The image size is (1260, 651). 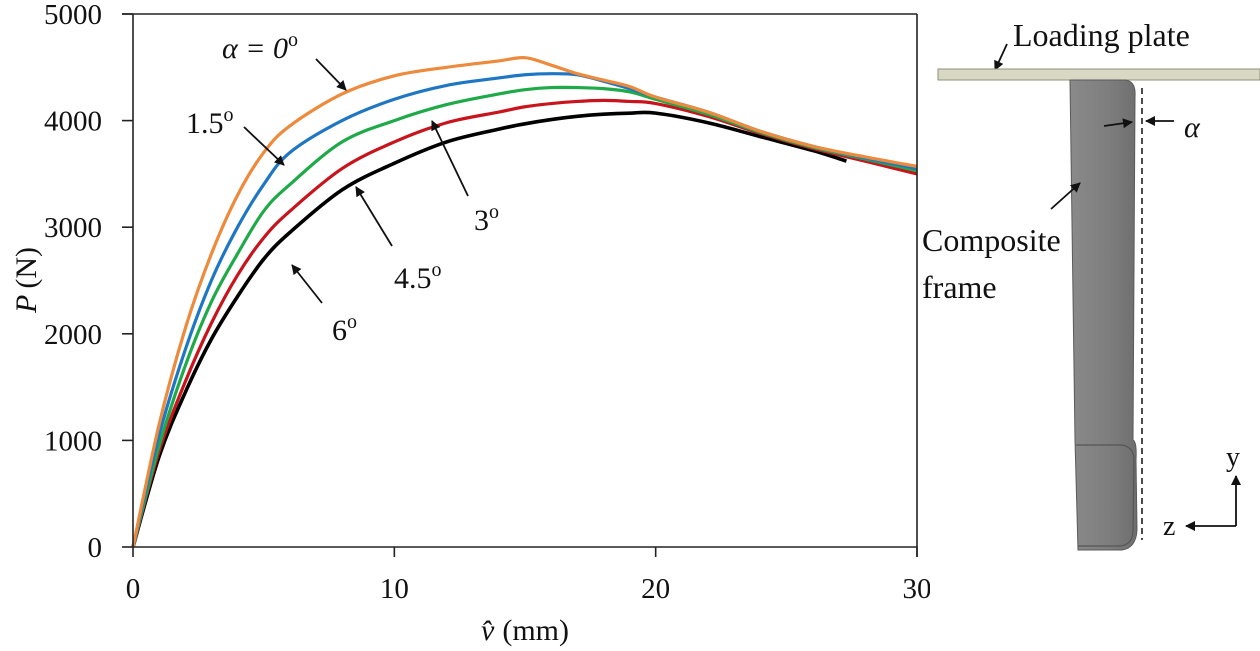 I want to click on annotation-alpha-3-label: 3o, so click(x=486, y=219).